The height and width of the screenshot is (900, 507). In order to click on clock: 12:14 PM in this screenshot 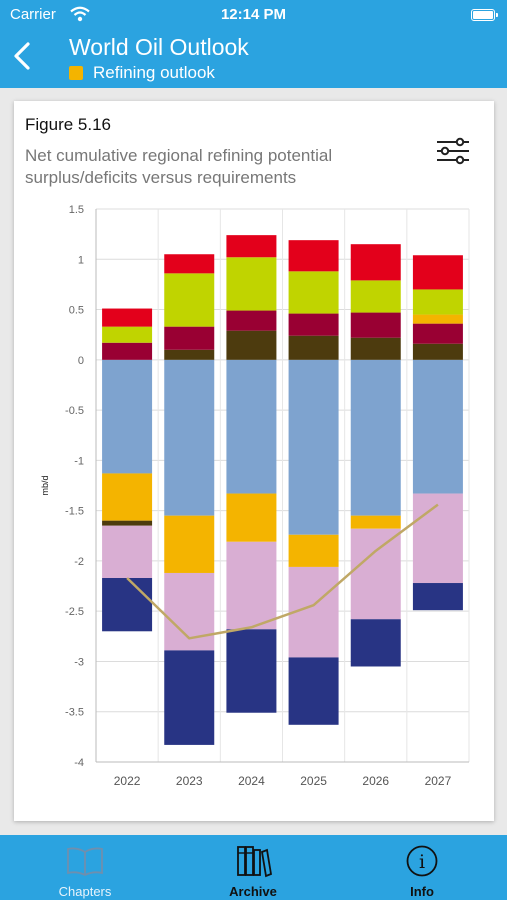, I will do `click(253, 14)`.